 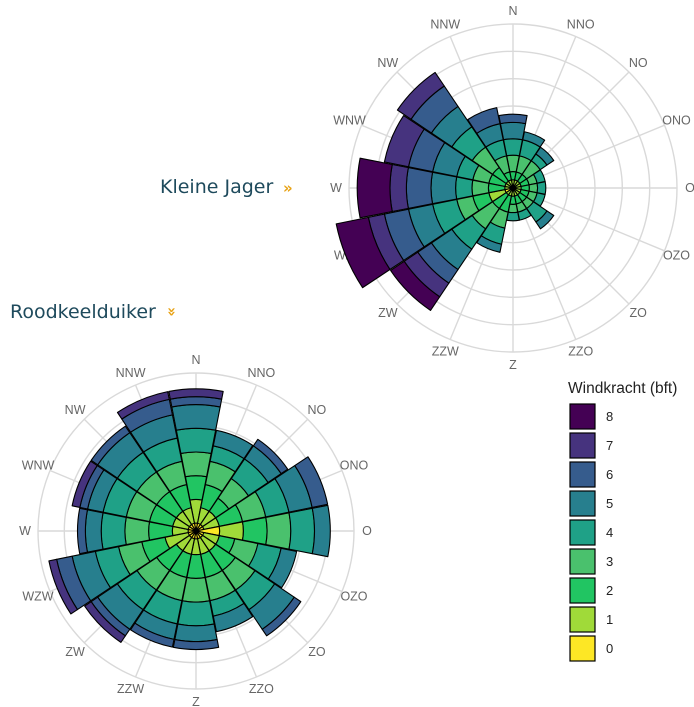 I want to click on rose-segment-roodkeelduiker-z-bft4, so click(x=196, y=613).